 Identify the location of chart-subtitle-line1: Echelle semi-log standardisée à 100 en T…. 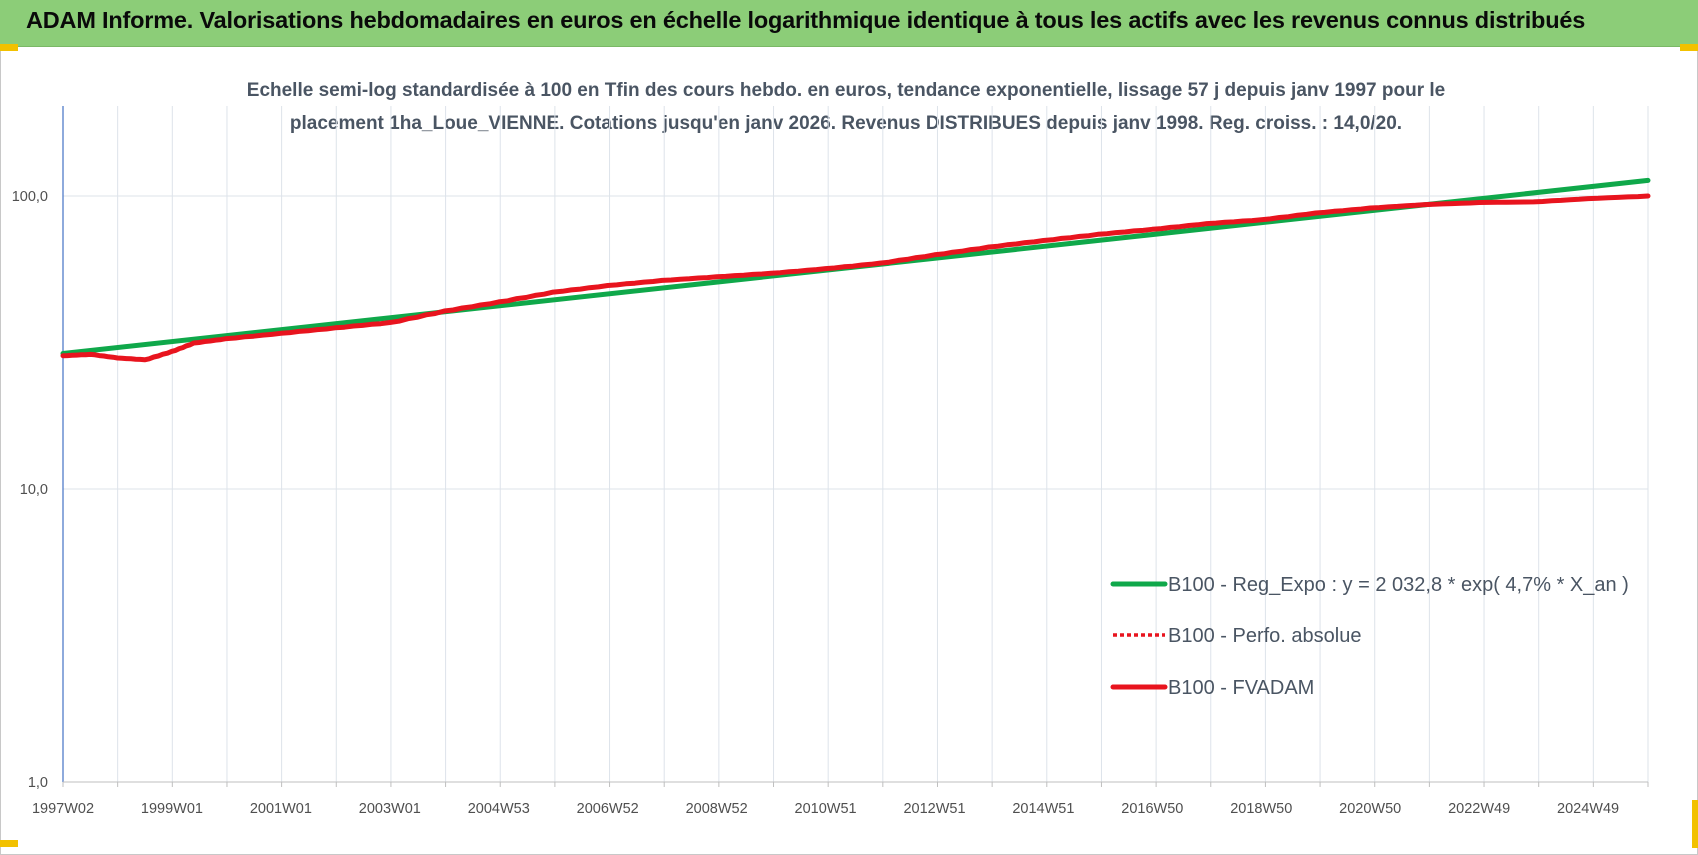
(846, 90).